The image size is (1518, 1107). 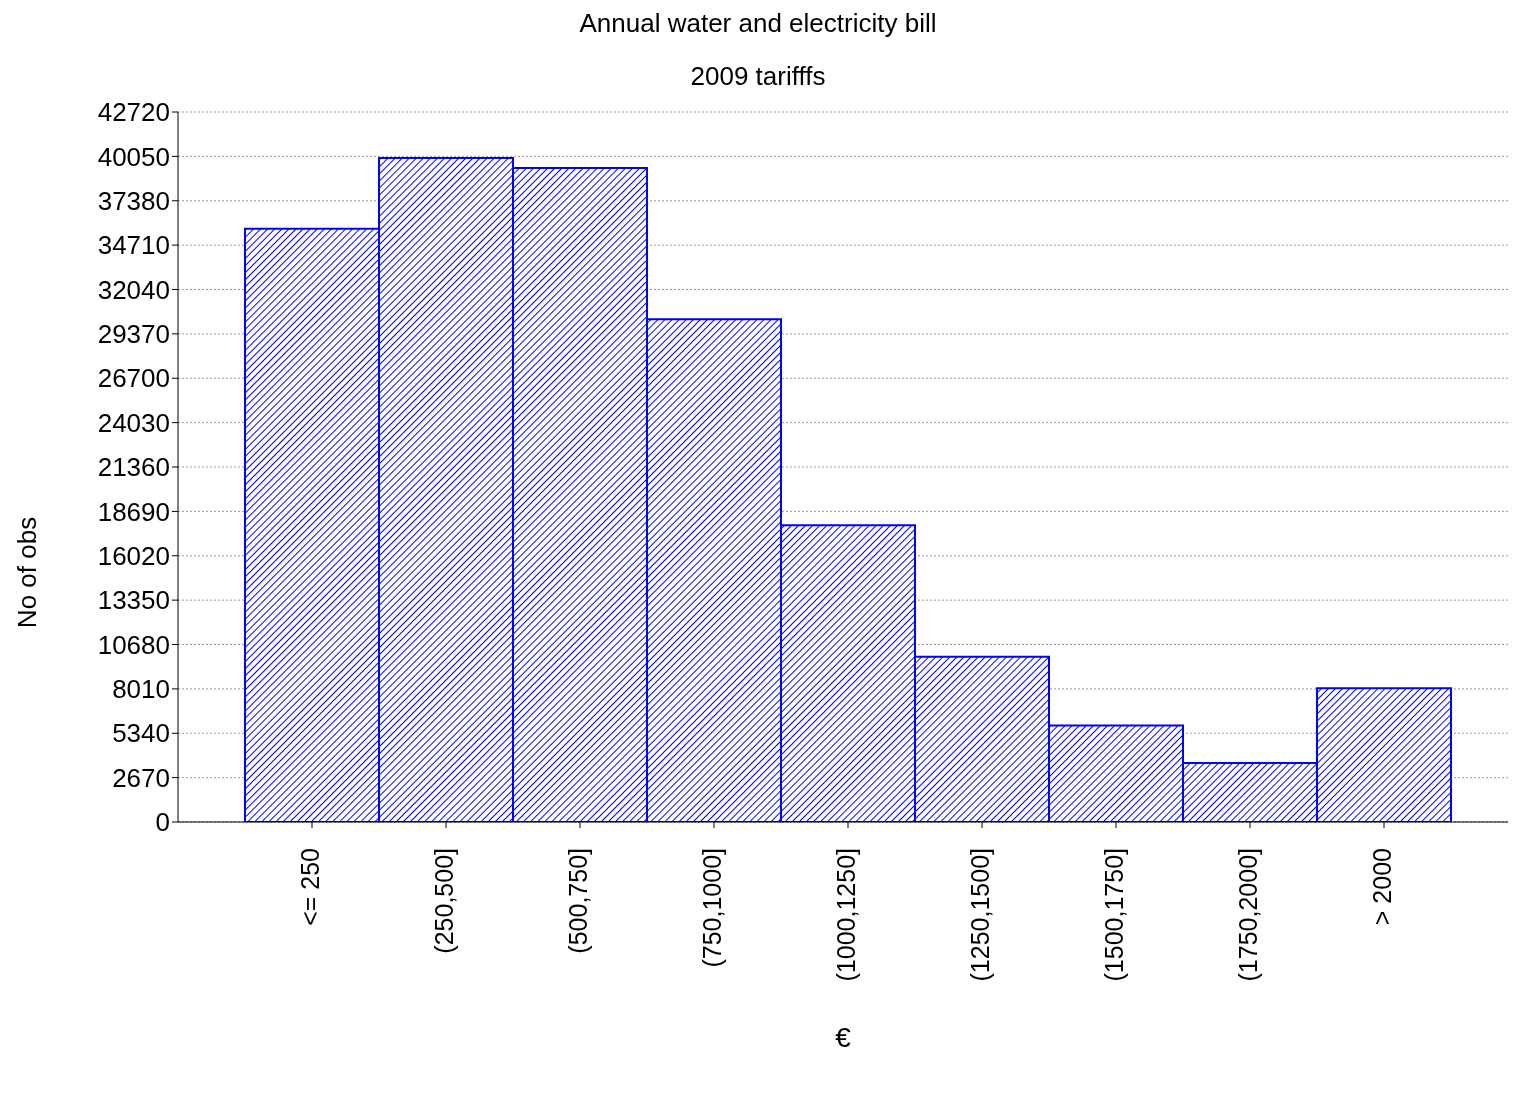 I want to click on y-tick-label: 0, so click(x=162, y=822).